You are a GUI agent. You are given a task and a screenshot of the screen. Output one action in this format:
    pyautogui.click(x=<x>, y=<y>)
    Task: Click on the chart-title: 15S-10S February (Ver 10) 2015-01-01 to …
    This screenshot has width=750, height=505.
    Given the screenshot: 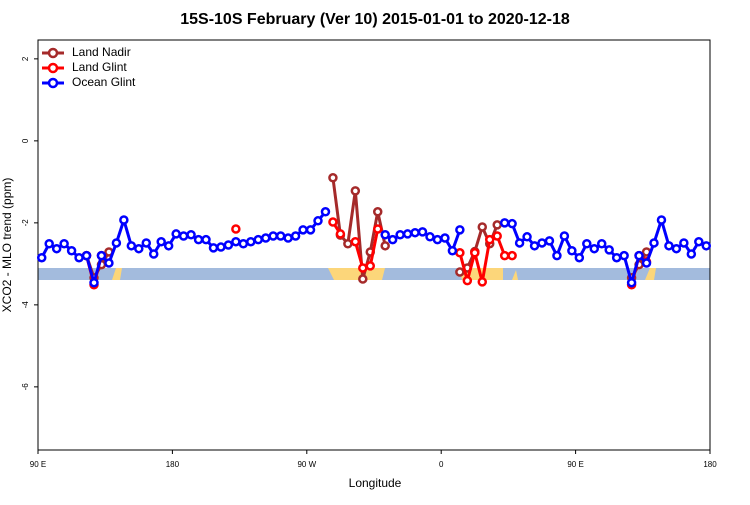 What is the action you would take?
    pyautogui.click(x=375, y=19)
    